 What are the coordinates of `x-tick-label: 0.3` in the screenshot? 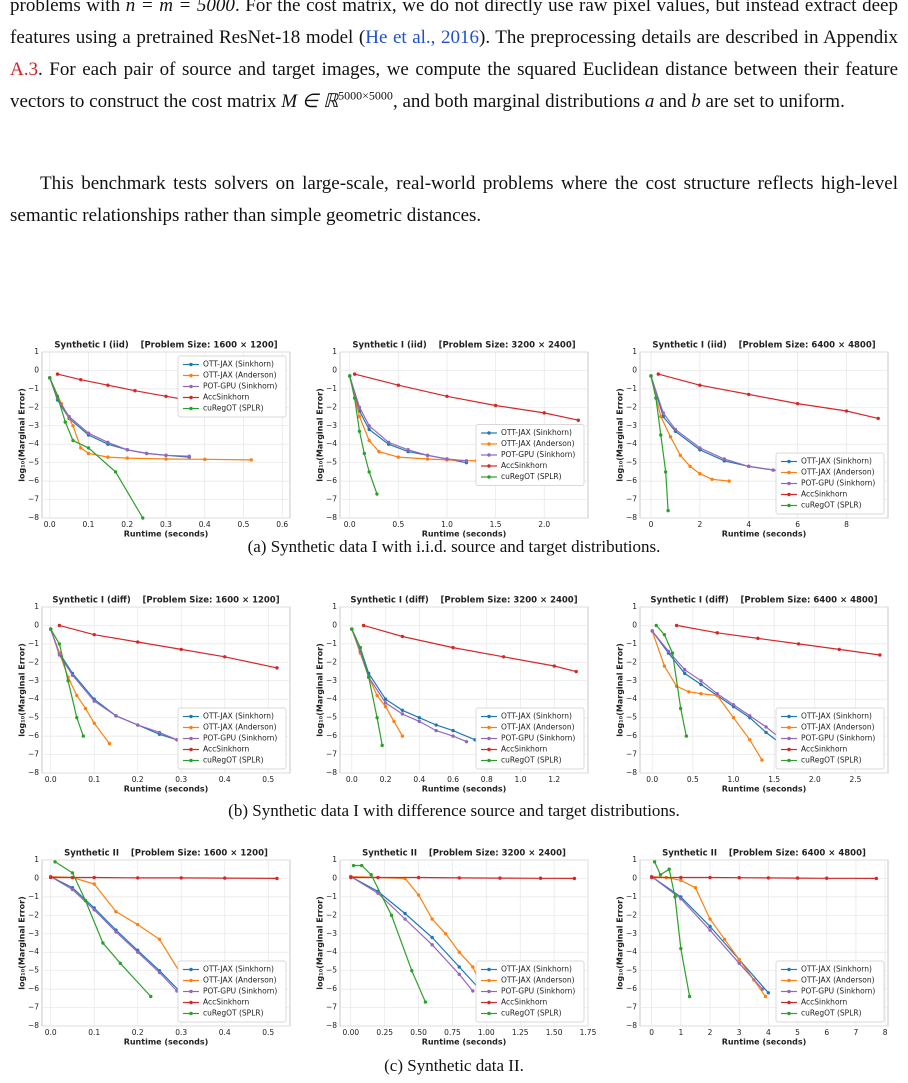 It's located at (181, 1032).